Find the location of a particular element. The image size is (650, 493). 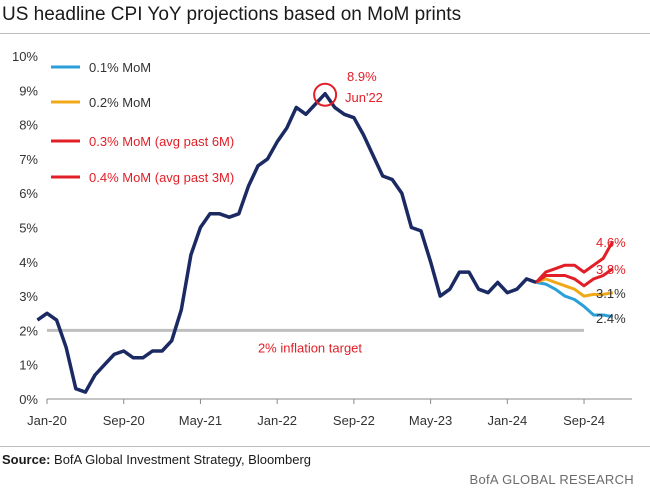

y-tick-label: 4% is located at coordinates (28, 262).